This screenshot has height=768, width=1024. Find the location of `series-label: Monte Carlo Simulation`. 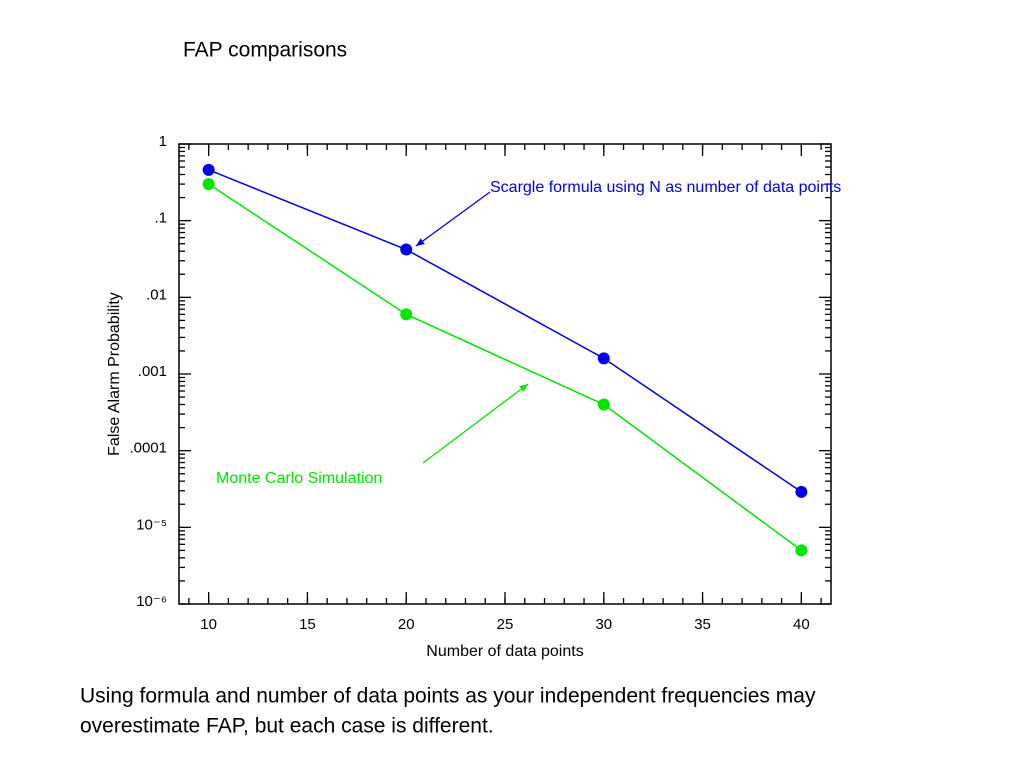

series-label: Monte Carlo Simulation is located at coordinates (299, 478).